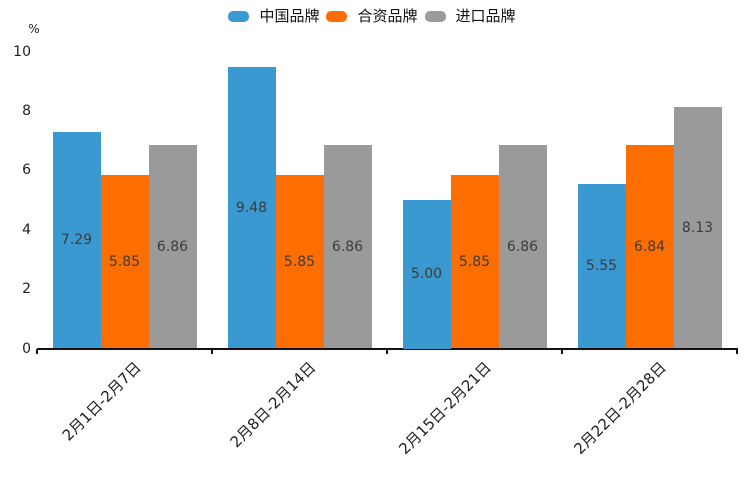 The height and width of the screenshot is (496, 744). I want to click on bar-group3-series1: 6.84, so click(649, 247).